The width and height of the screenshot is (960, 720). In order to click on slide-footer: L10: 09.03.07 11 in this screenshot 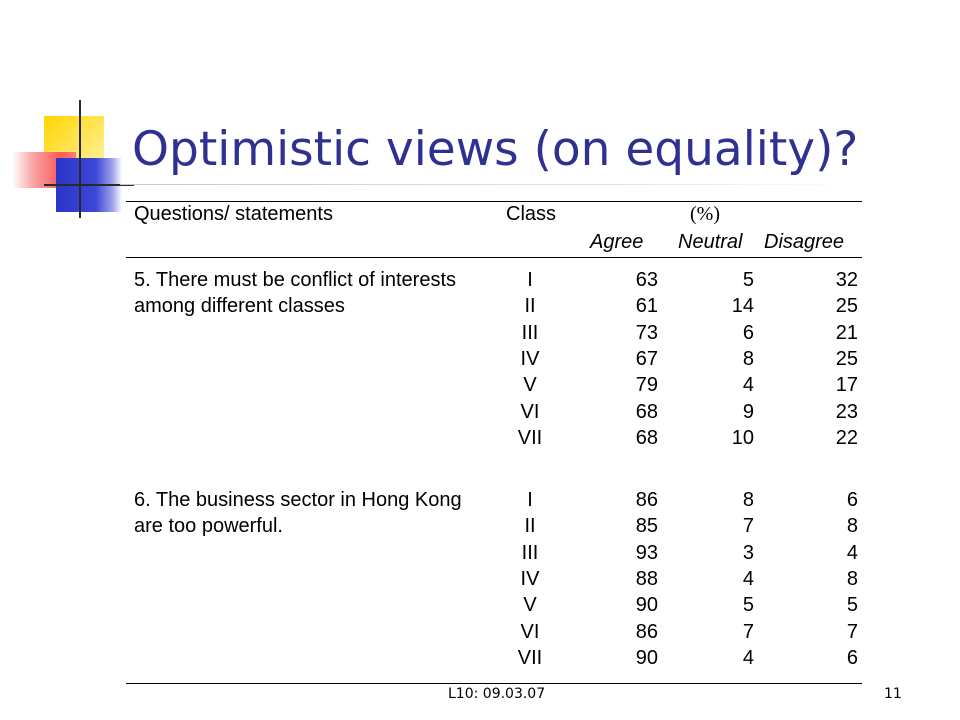, I will do `click(480, 695)`.